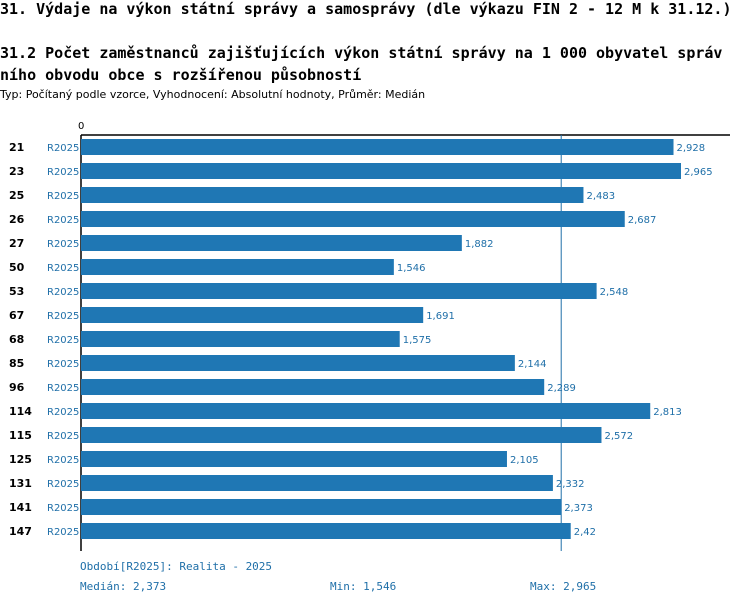 This screenshot has height=604, width=750. I want to click on value-label: 2,572, so click(618, 436).